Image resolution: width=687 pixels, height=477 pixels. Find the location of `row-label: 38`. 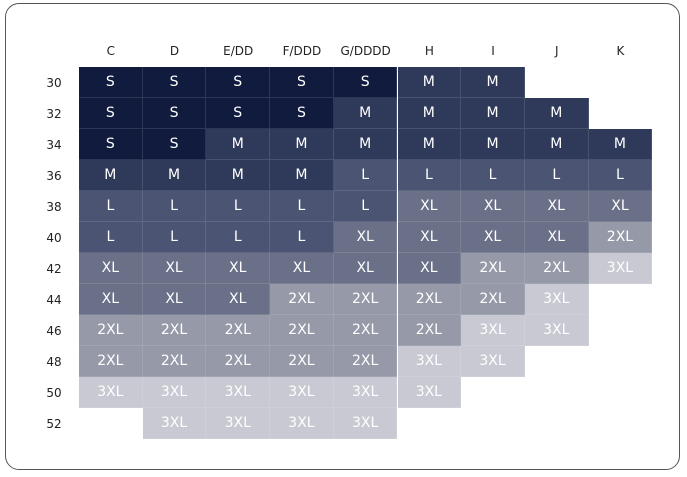

row-label: 38 is located at coordinates (54, 206).